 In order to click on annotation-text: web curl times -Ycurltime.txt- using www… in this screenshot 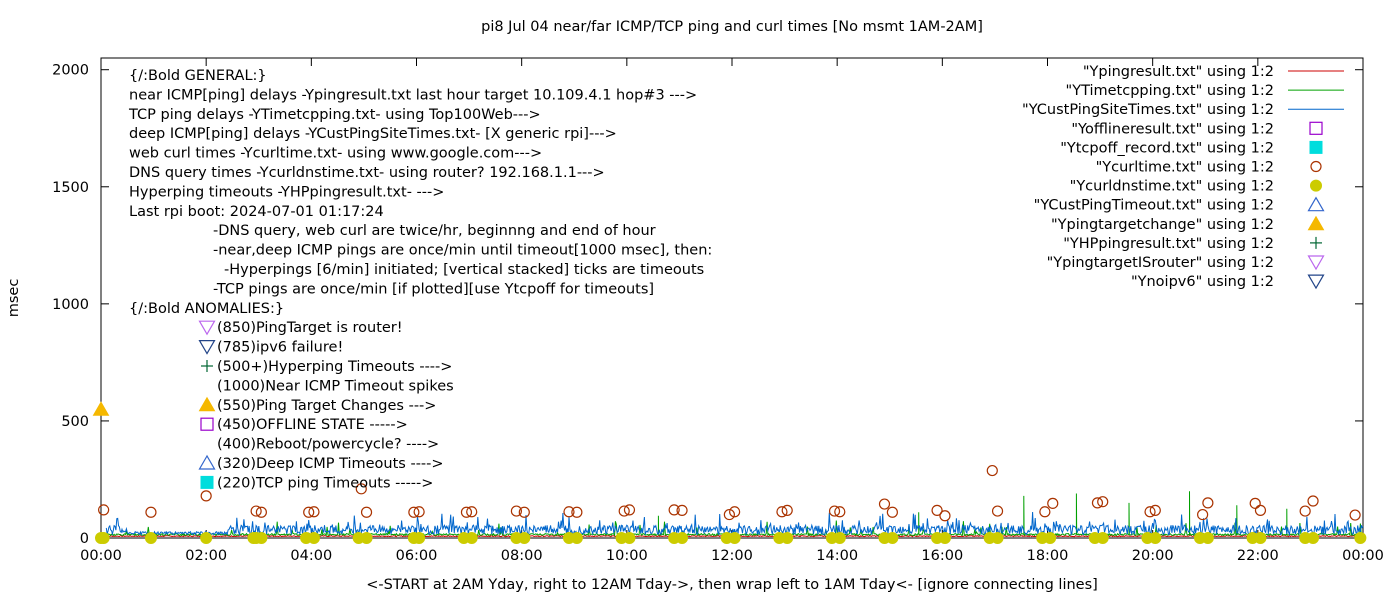, I will do `click(335, 154)`.